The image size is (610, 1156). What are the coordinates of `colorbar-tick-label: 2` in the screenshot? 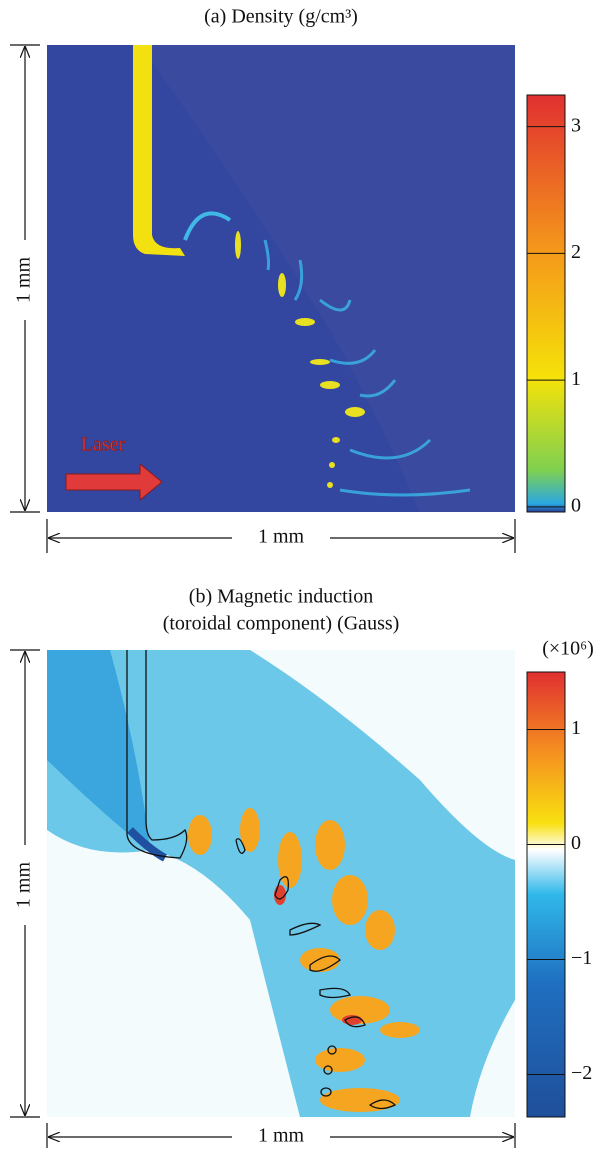 It's located at (576, 252).